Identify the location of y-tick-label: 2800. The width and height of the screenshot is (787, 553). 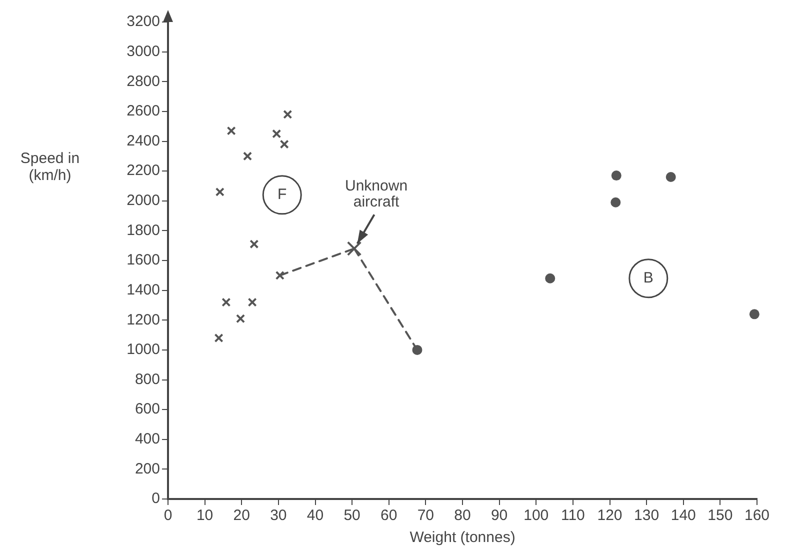
(143, 81).